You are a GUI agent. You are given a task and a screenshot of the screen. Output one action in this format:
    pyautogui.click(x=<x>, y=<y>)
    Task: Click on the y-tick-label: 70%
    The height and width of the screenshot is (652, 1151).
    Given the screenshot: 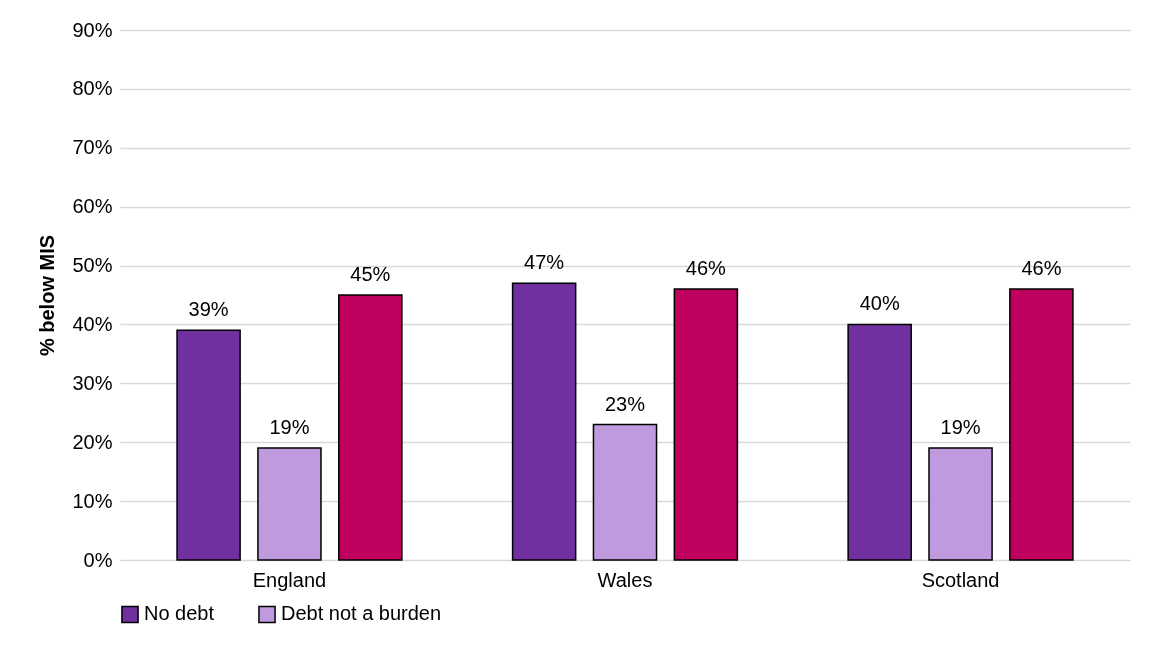 What is the action you would take?
    pyautogui.click(x=92, y=147)
    